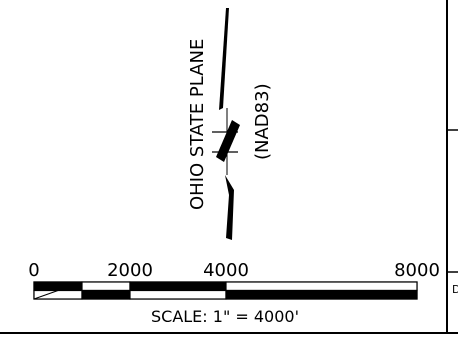 The width and height of the screenshot is (458, 339). I want to click on scale-bar, so click(225, 290).